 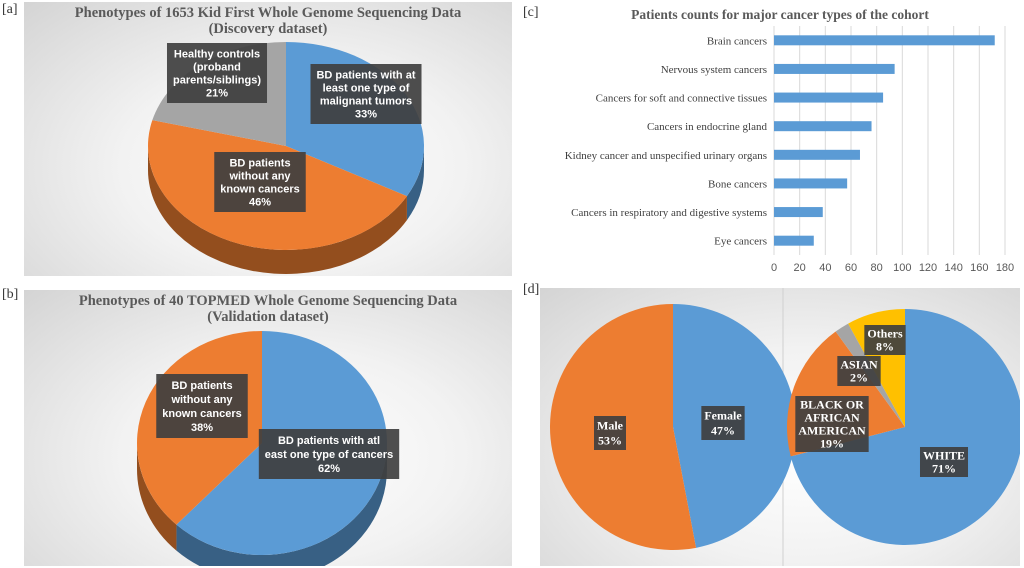 I want to click on chart-c-category-label: Eye cancers, so click(x=740, y=242).